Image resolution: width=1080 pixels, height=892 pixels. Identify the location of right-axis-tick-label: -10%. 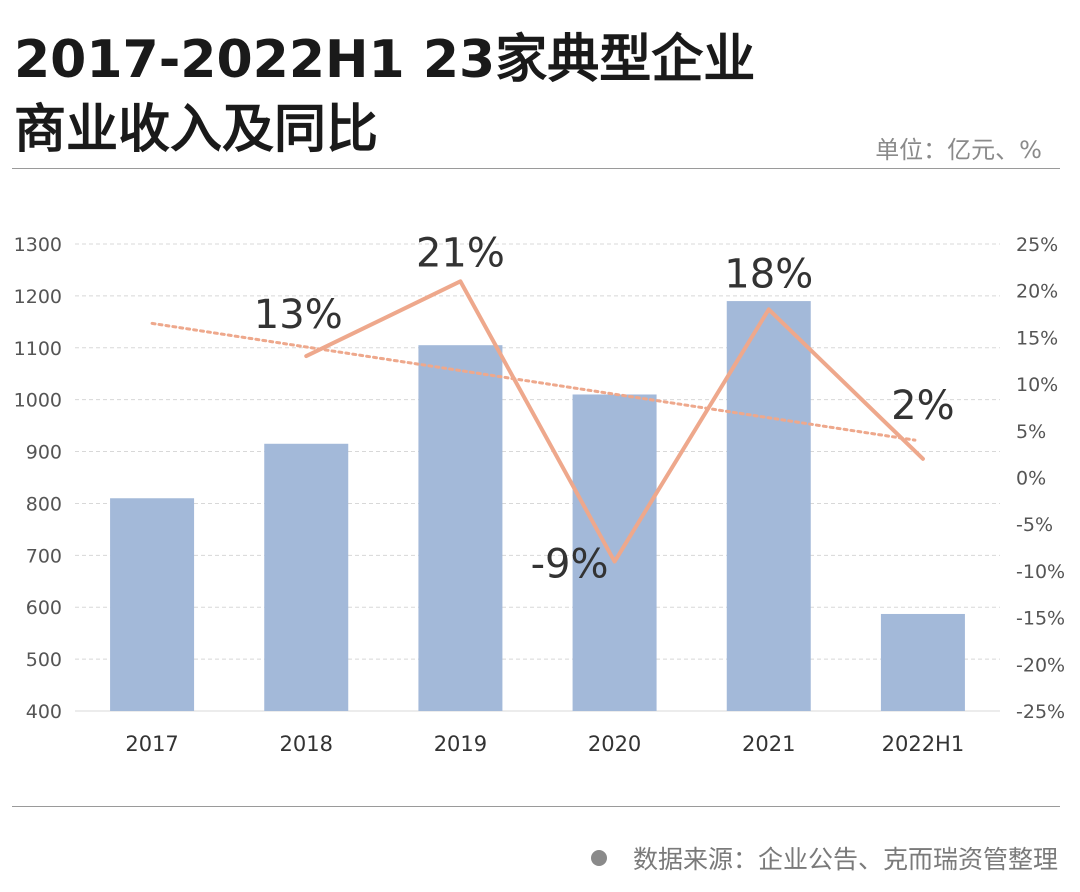
(1040, 572).